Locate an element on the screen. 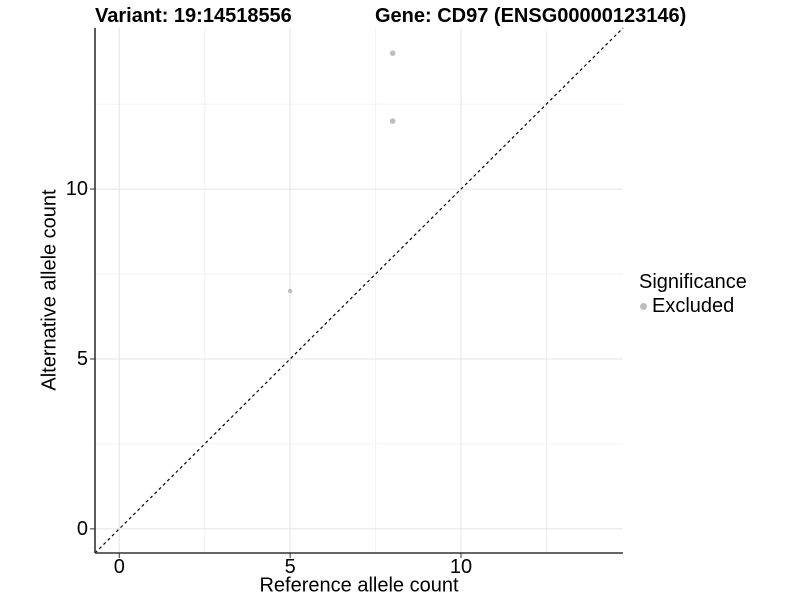 The image size is (800, 600). legend-marker-circle-icon is located at coordinates (643, 306).